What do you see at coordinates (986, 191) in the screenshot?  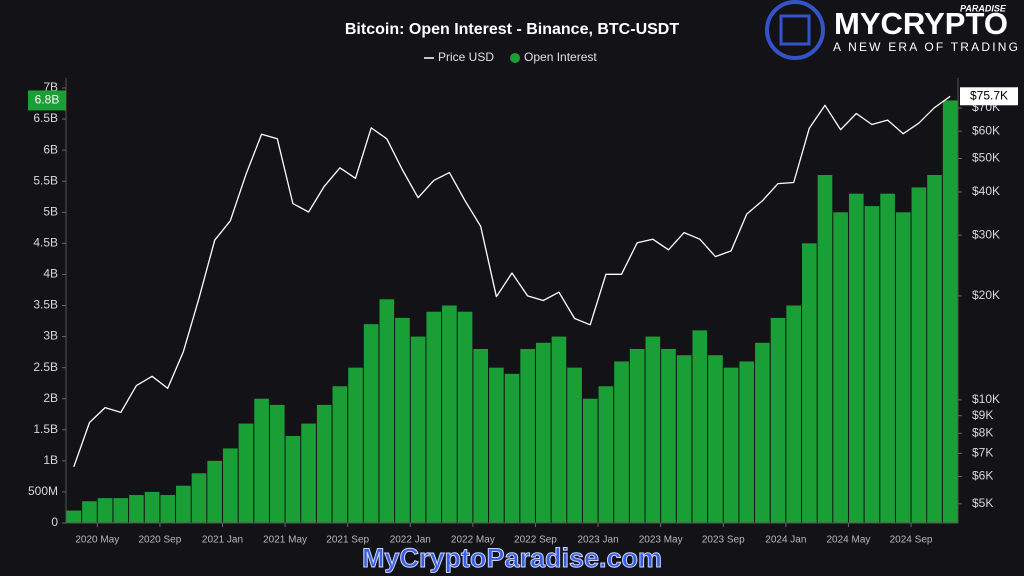 I see `y2-tick-label: $40K` at bounding box center [986, 191].